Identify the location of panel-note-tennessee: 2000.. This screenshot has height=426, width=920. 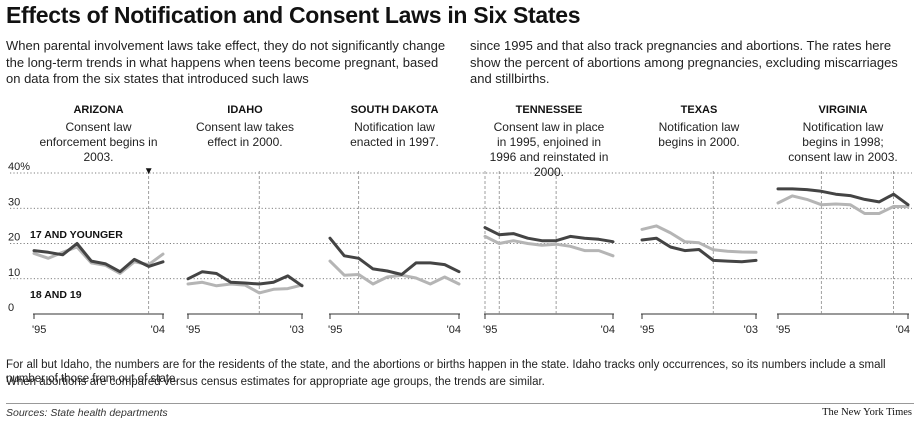
(549, 172).